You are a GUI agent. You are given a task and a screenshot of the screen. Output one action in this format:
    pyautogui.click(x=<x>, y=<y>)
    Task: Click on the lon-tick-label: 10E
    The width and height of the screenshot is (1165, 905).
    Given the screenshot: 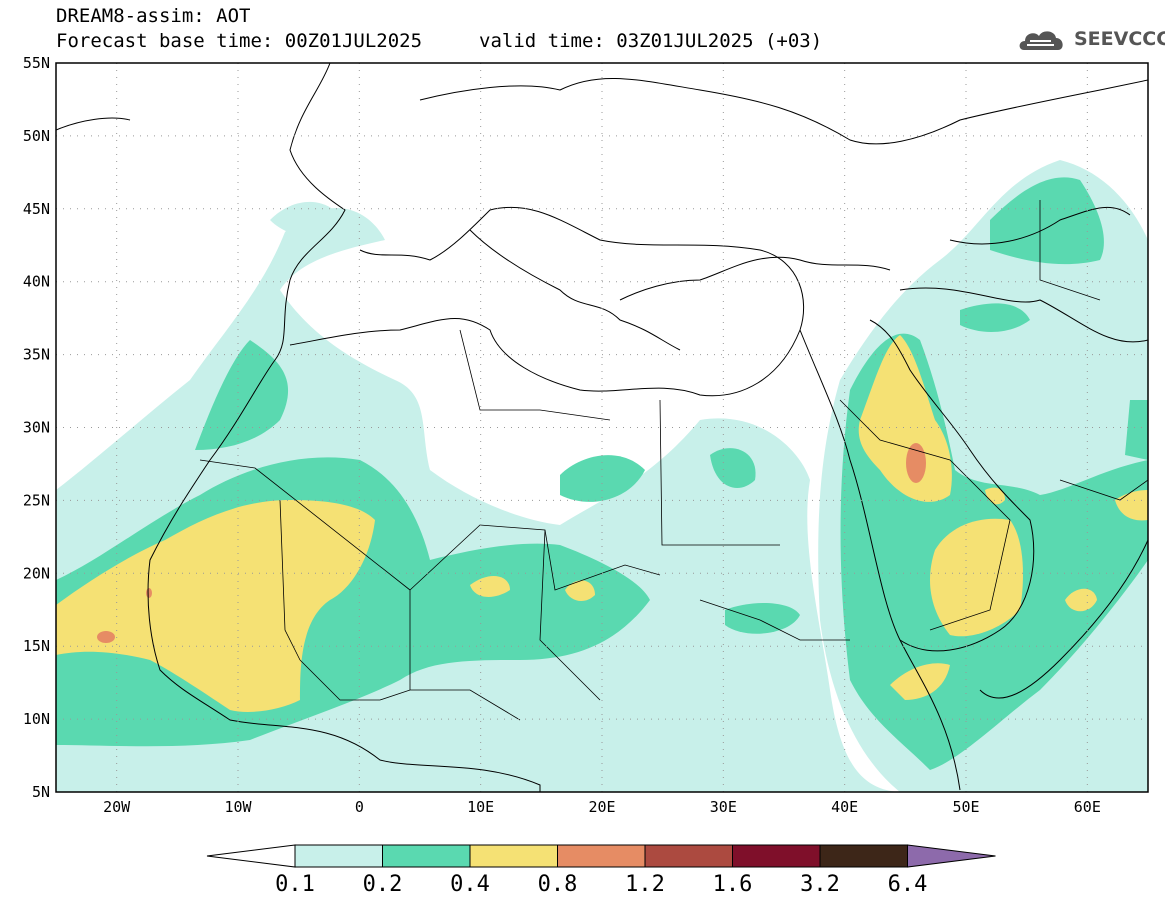 What is the action you would take?
    pyautogui.click(x=480, y=807)
    